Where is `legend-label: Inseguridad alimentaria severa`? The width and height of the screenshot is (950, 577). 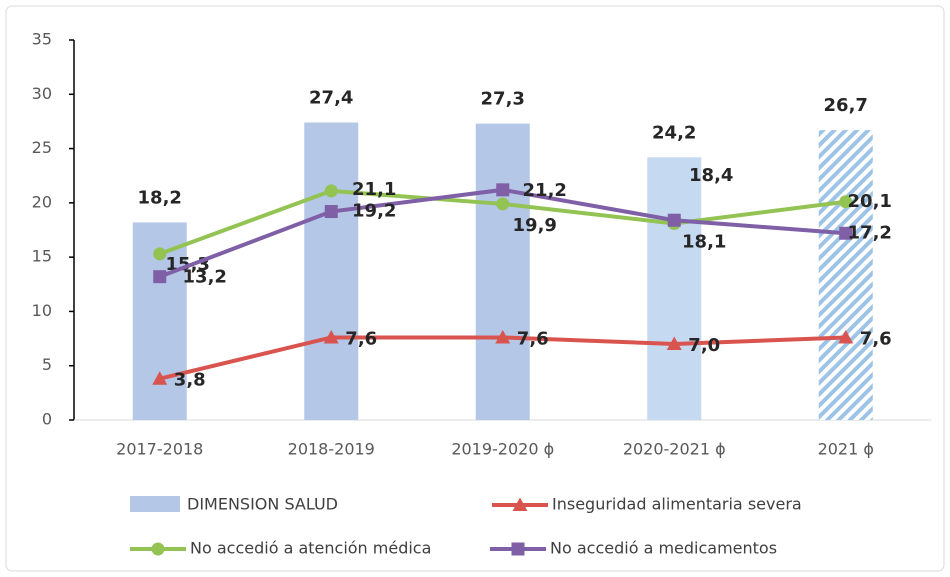
legend-label: Inseguridad alimentaria severa is located at coordinates (677, 504).